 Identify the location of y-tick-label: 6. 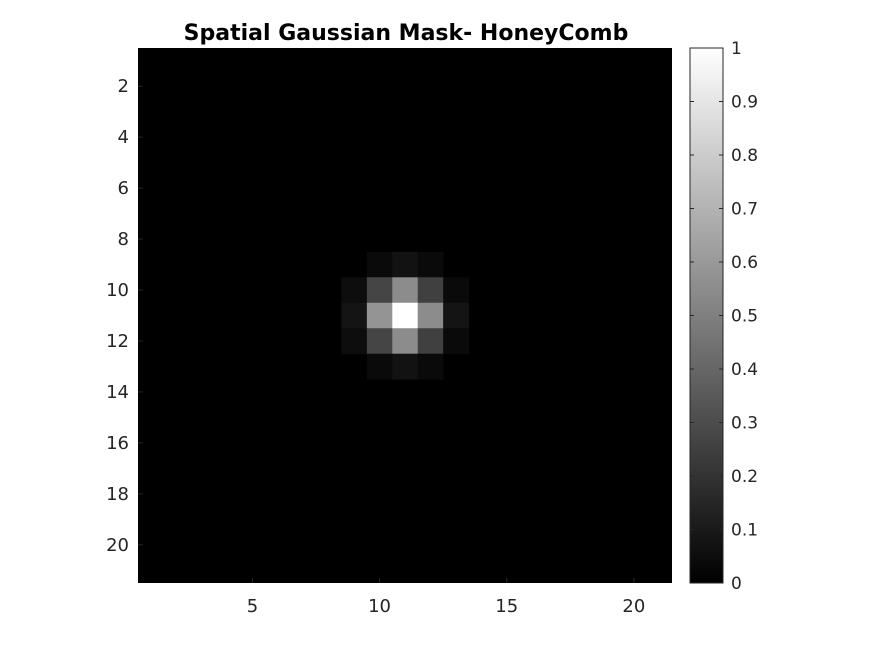
(123, 188).